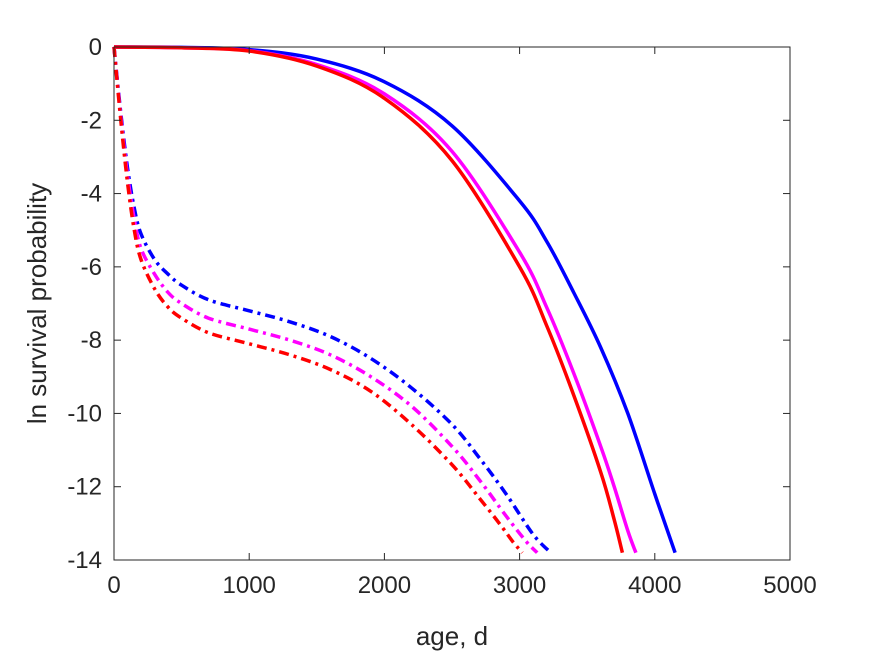 Image resolution: width=875 pixels, height=656 pixels. I want to click on y-tick-label: -14, so click(84, 560).